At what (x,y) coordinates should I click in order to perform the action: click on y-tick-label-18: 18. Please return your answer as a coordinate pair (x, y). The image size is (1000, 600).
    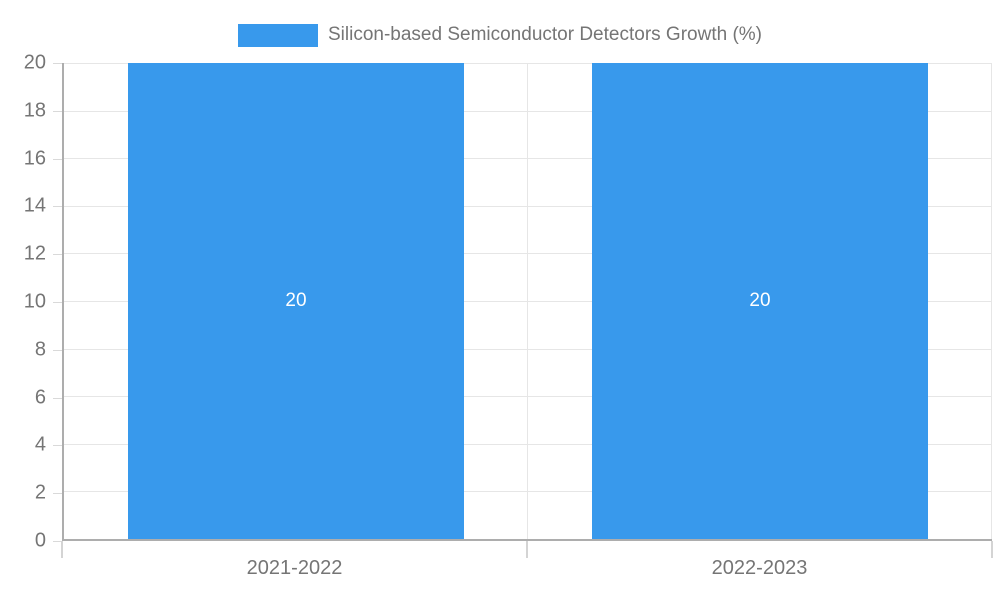
    Looking at the image, I should click on (34, 110).